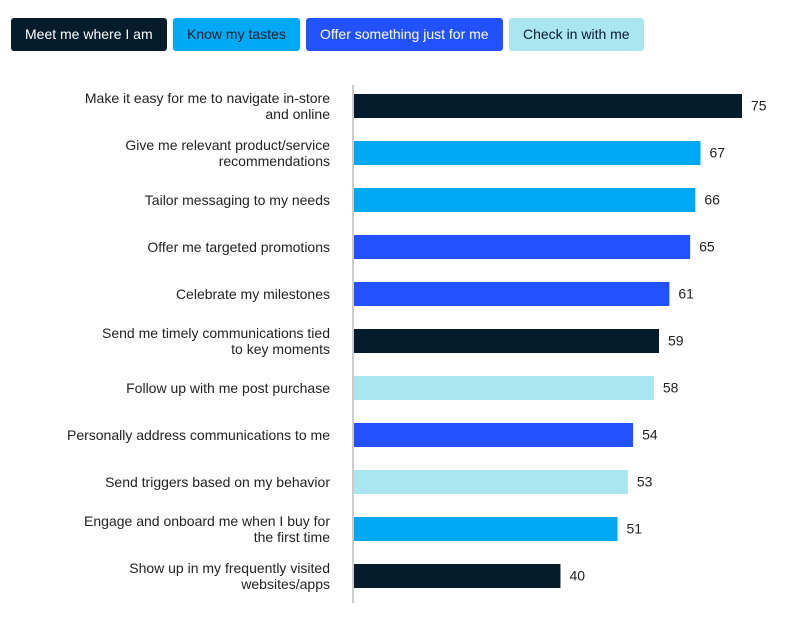 The width and height of the screenshot is (801, 620). I want to click on value-label: 66, so click(712, 200).